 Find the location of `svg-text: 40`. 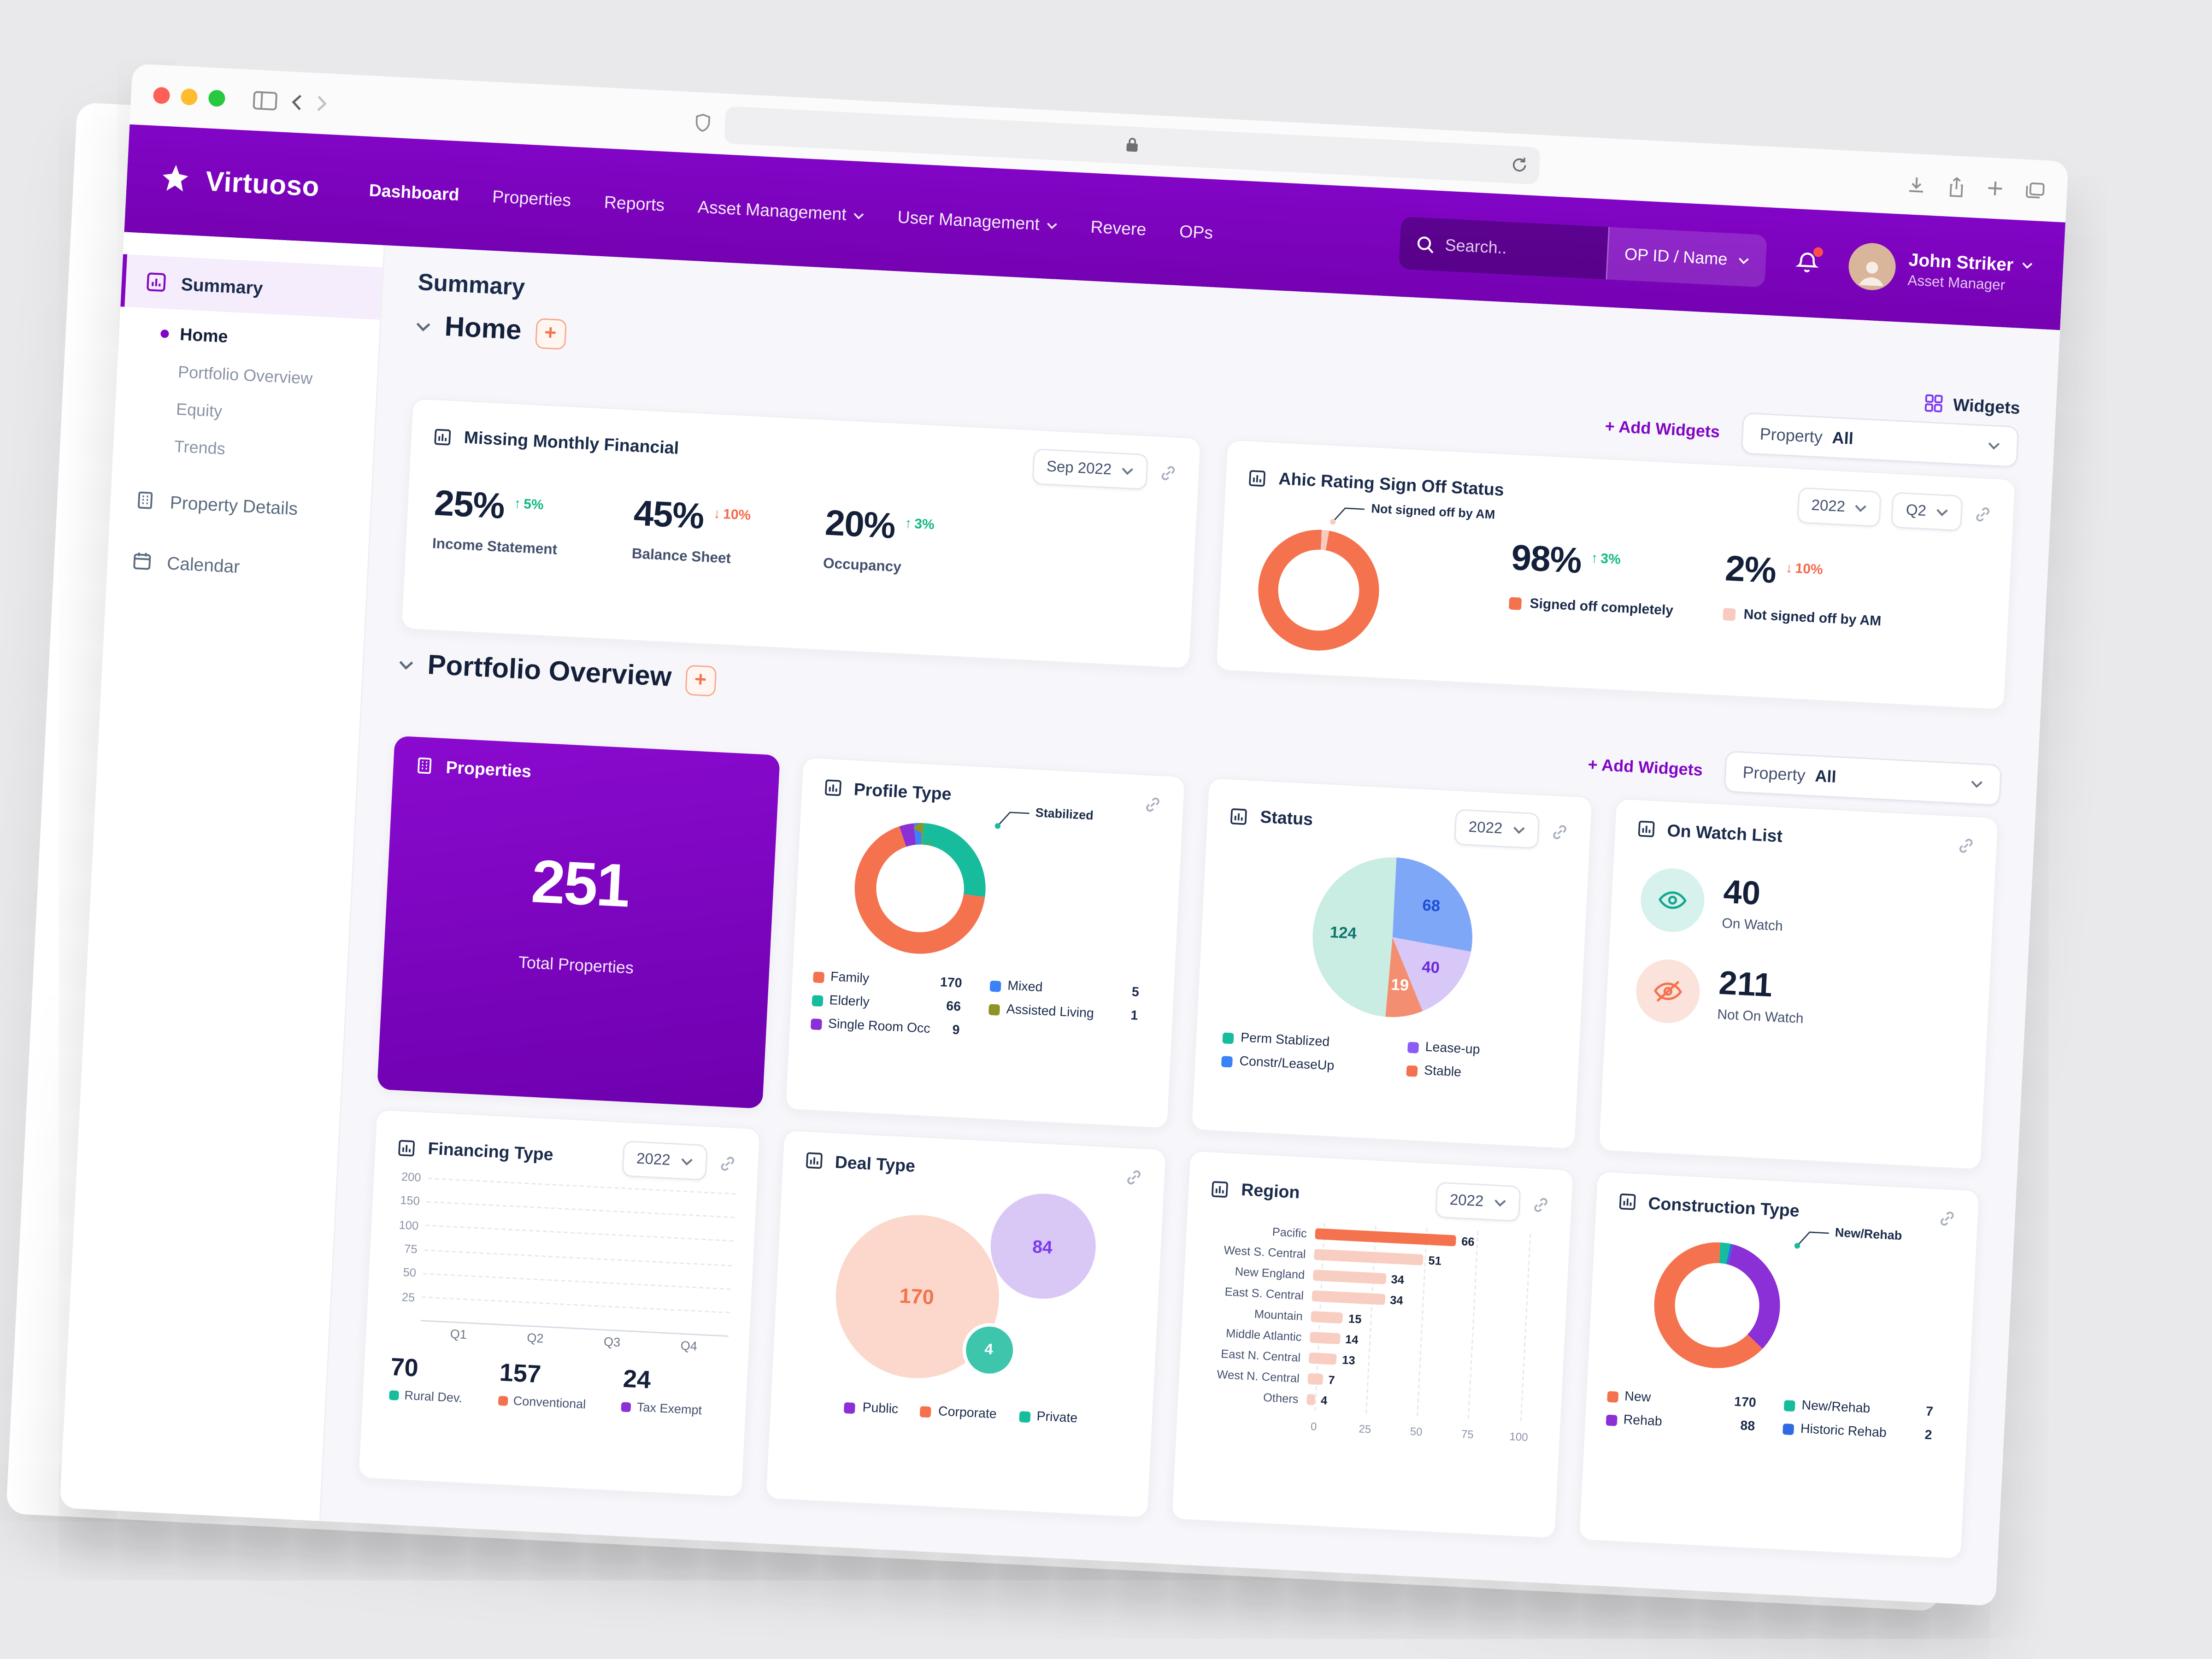

svg-text: 40 is located at coordinates (1431, 968).